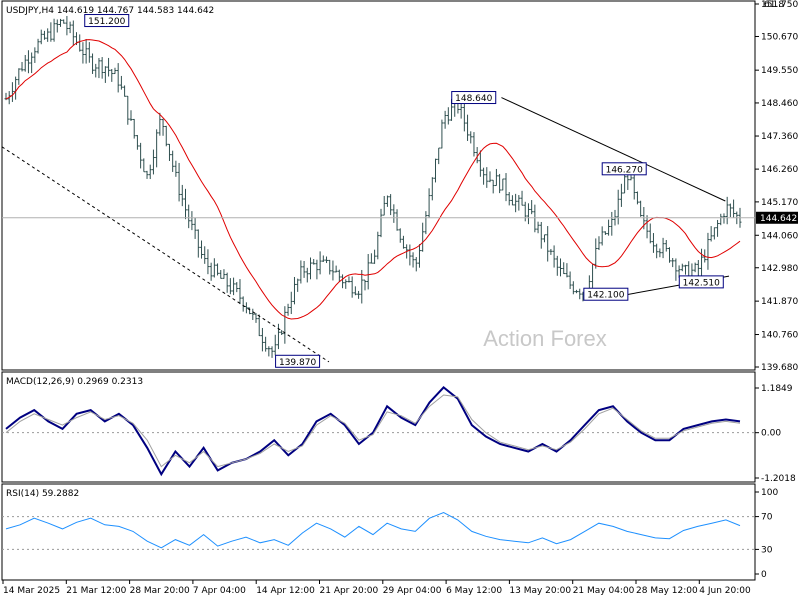  What do you see at coordinates (96, 591) in the screenshot?
I see `x-axis-label: 21 Mar 12:00` at bounding box center [96, 591].